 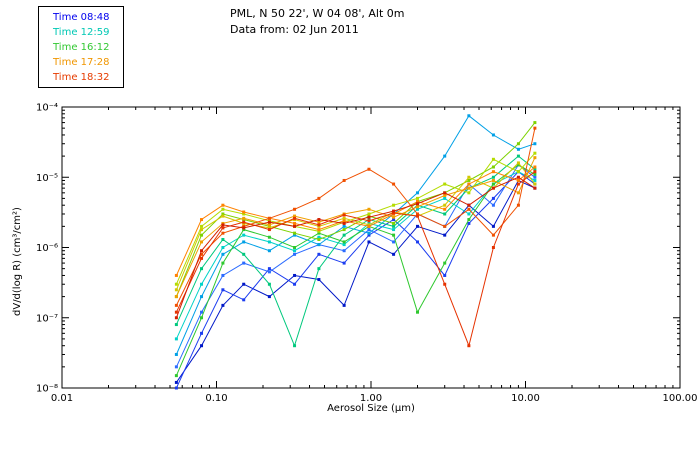 What do you see at coordinates (294, 29) in the screenshot?
I see `chart-subtitle: Data from: 02 Jun 2011` at bounding box center [294, 29].